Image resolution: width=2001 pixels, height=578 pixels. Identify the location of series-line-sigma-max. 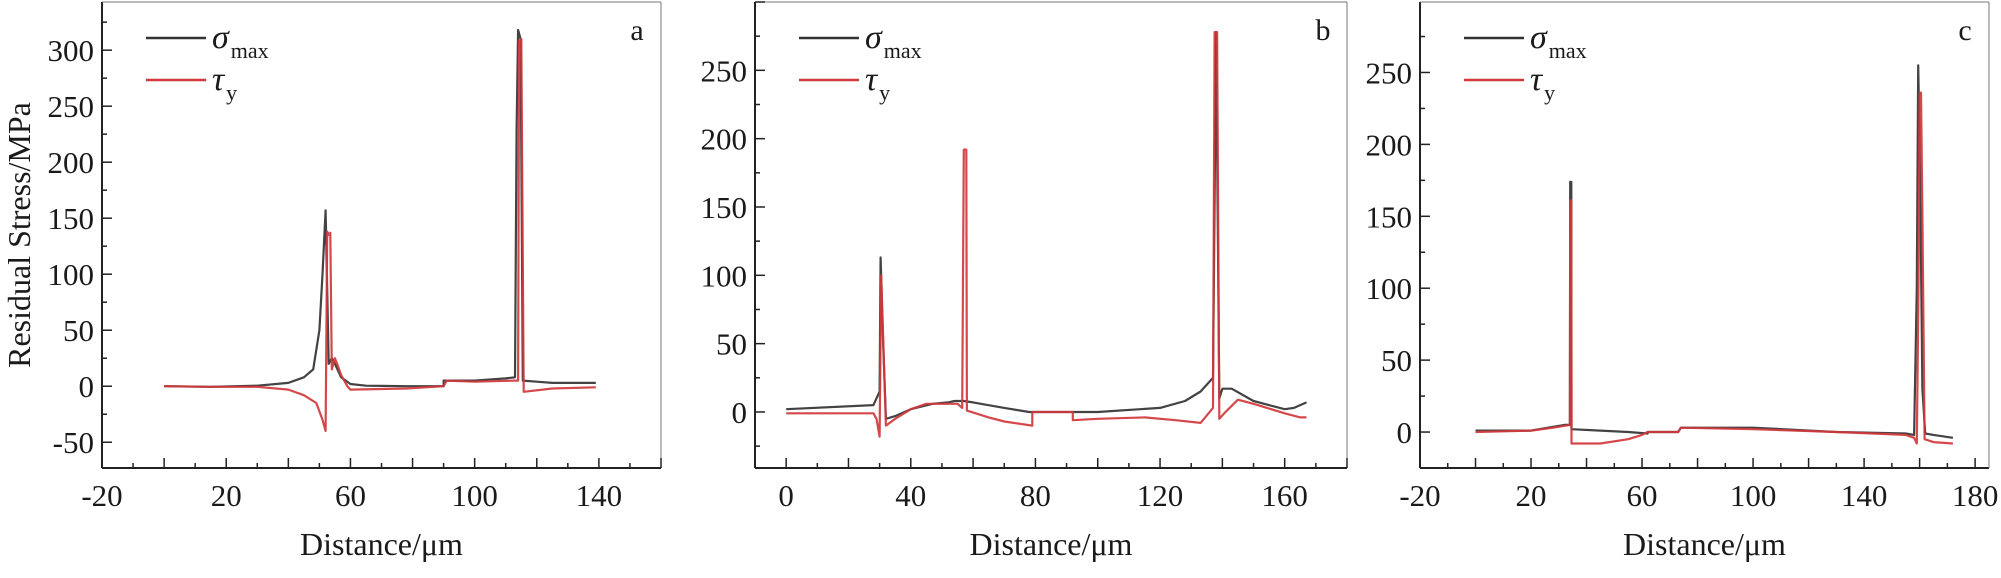
(380, 208).